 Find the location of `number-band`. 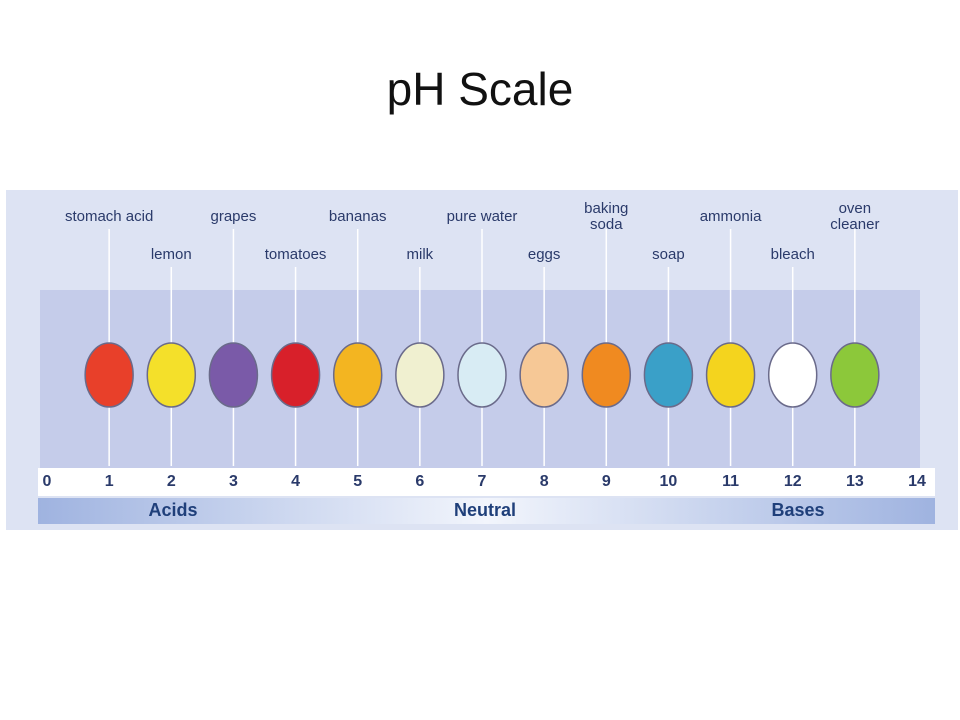

number-band is located at coordinates (486, 482).